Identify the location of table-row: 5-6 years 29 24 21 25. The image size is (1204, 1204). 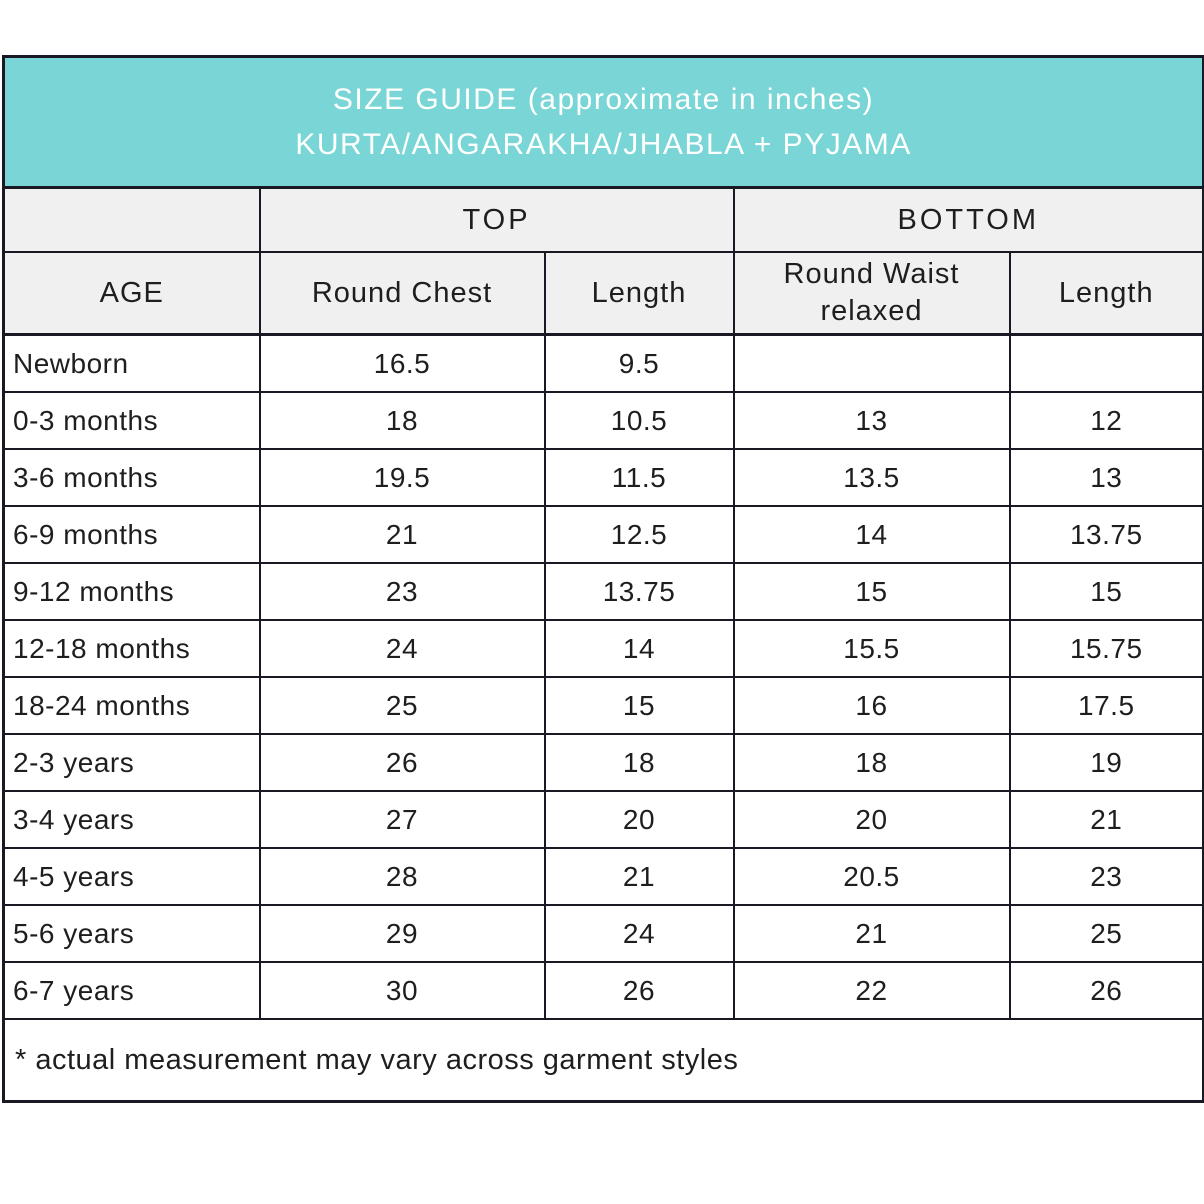
(603, 933).